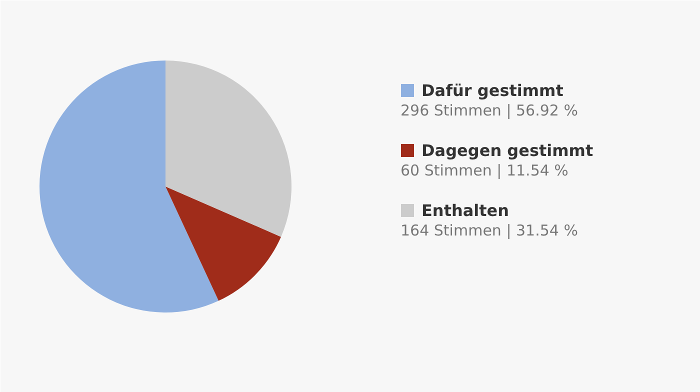  What do you see at coordinates (489, 111) in the screenshot?
I see `data-label: 296 Stimmen | 56.92 %` at bounding box center [489, 111].